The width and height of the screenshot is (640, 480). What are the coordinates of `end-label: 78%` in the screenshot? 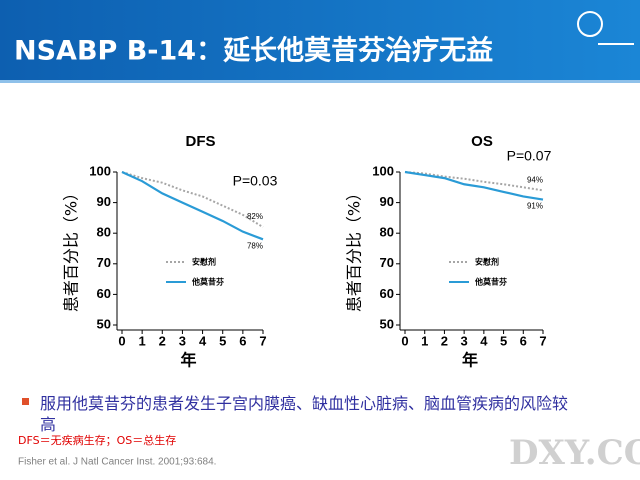 It's located at (255, 245).